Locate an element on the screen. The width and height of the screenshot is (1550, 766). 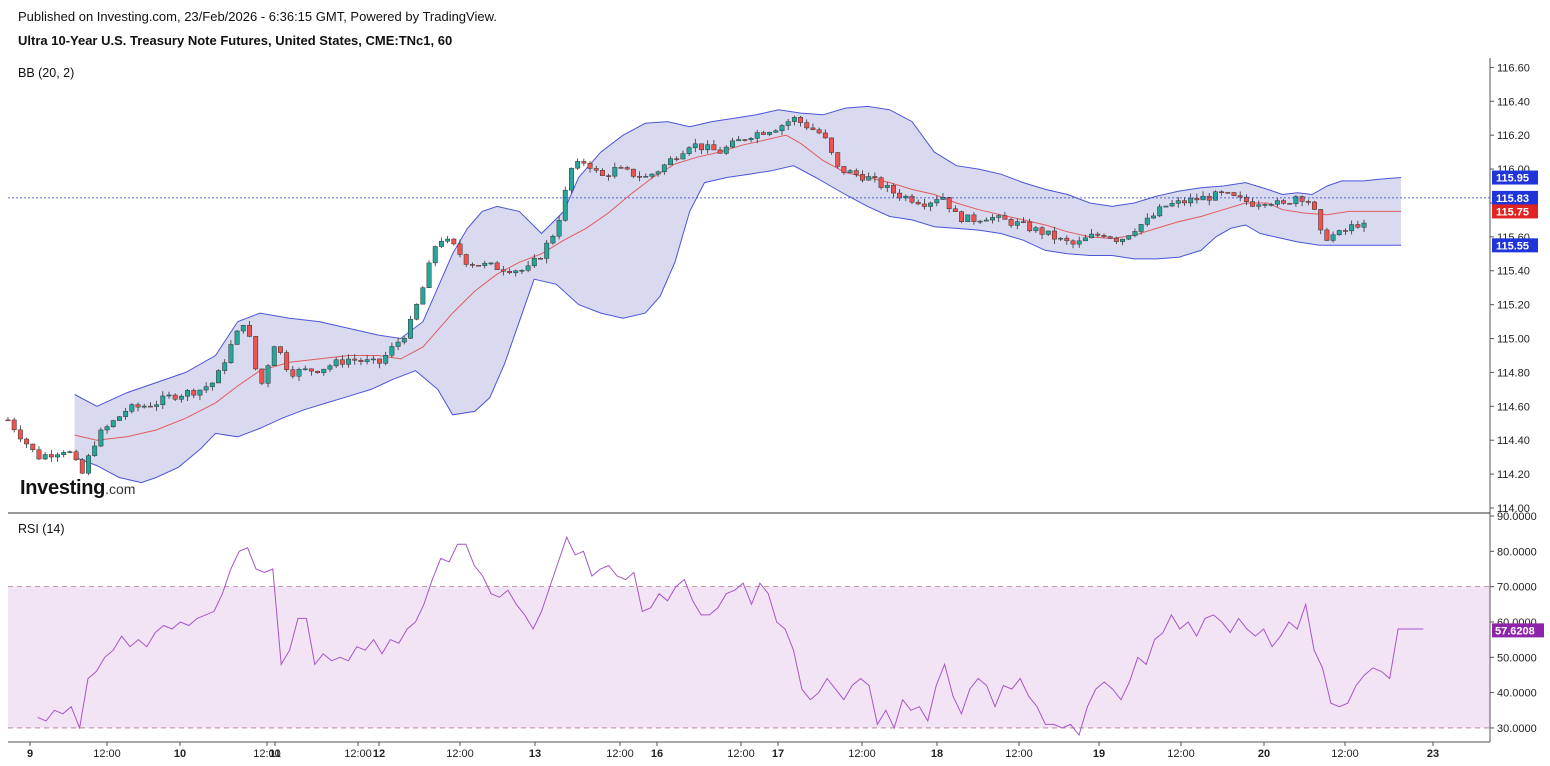
time-tick-label: 13 is located at coordinates (535, 754).